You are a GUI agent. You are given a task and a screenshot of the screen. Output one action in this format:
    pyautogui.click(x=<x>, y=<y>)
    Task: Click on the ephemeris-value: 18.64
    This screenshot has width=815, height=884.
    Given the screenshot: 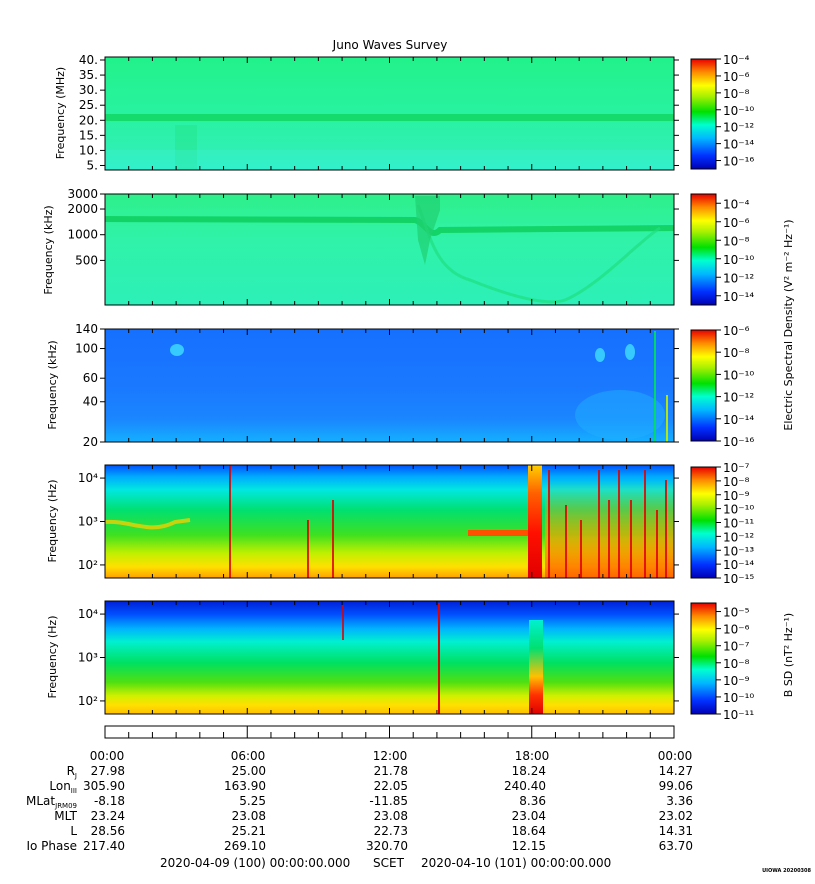 What is the action you would take?
    pyautogui.click(x=529, y=831)
    